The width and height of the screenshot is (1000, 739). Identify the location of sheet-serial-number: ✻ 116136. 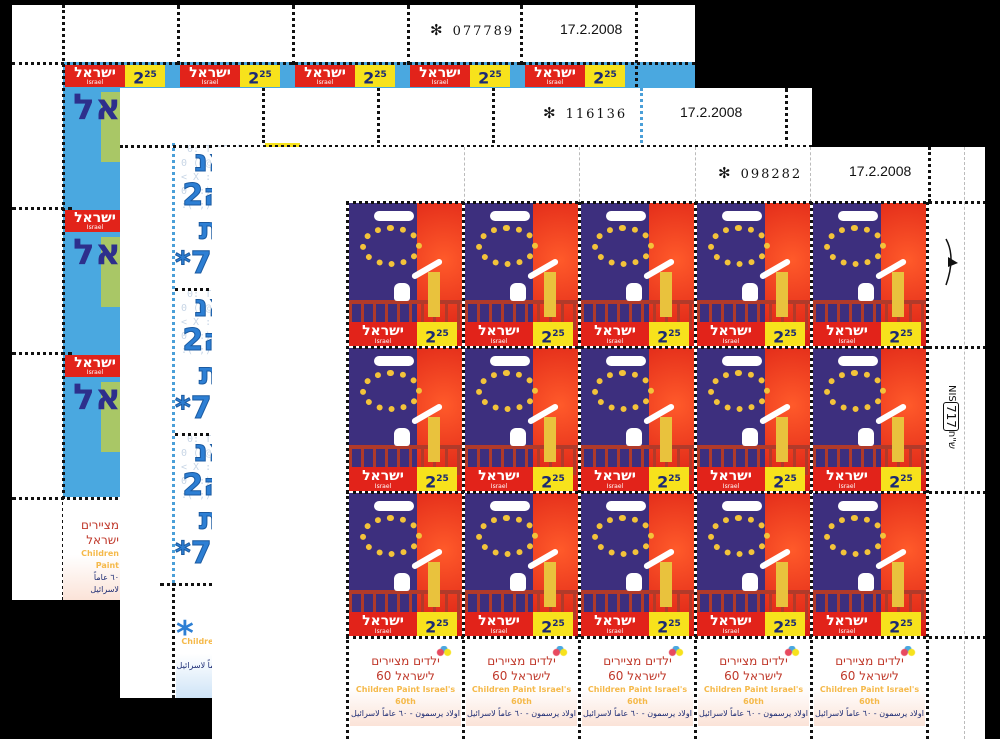
(585, 113).